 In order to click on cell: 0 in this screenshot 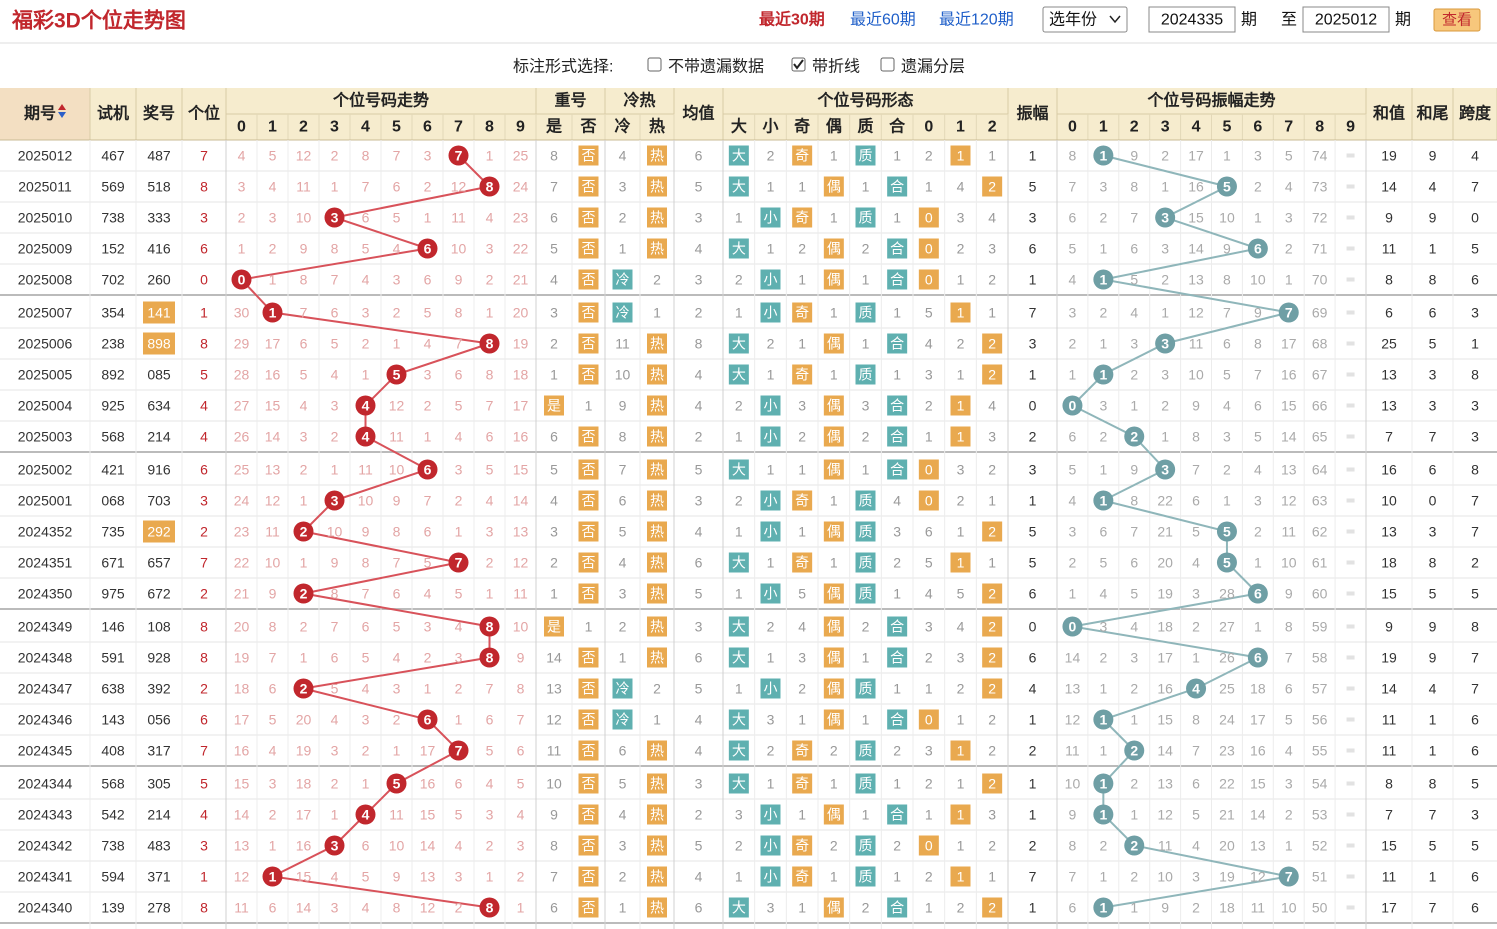, I will do `click(929, 720)`.